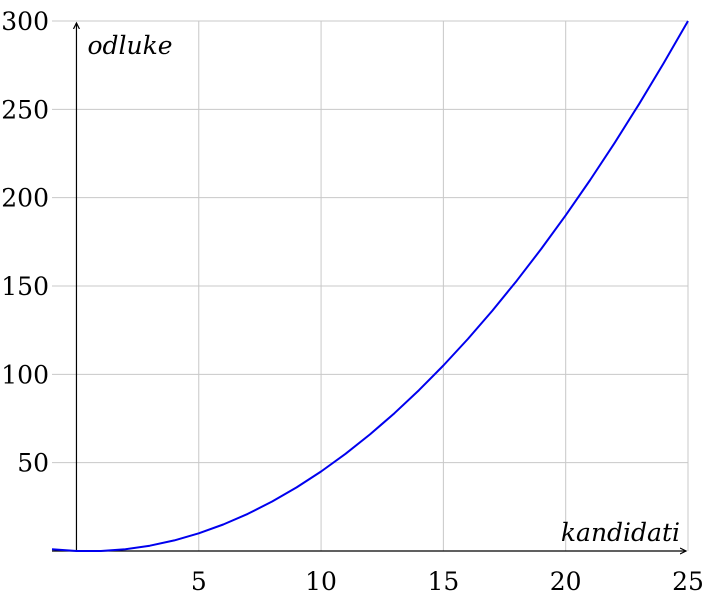  I want to click on y-tick-label: 300, so click(25, 21).